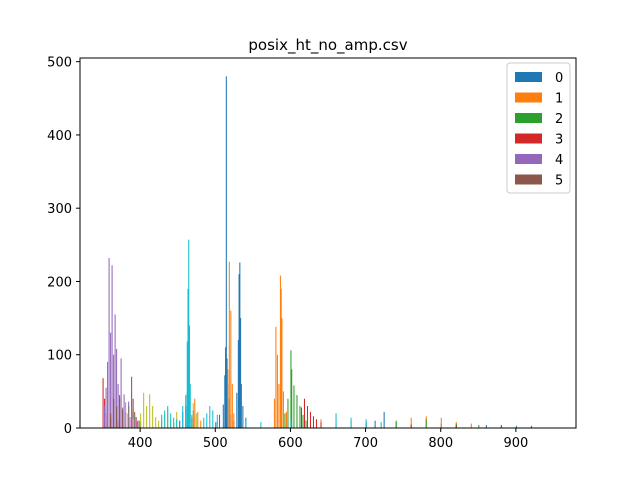 This screenshot has width=640, height=480. Describe the element at coordinates (515, 443) in the screenshot. I see `x-tick-label: 900` at that location.